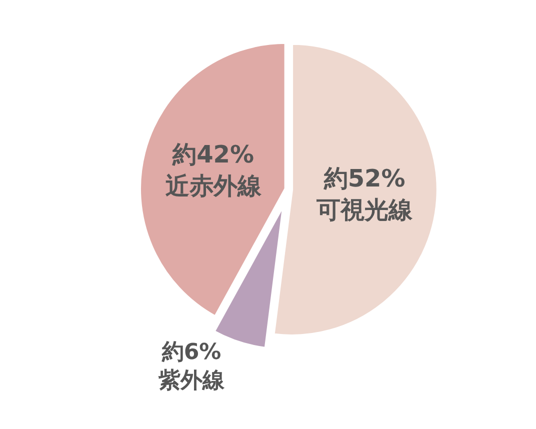  Describe the element at coordinates (191, 352) in the screenshot. I see `data-label: 約6%` at that location.